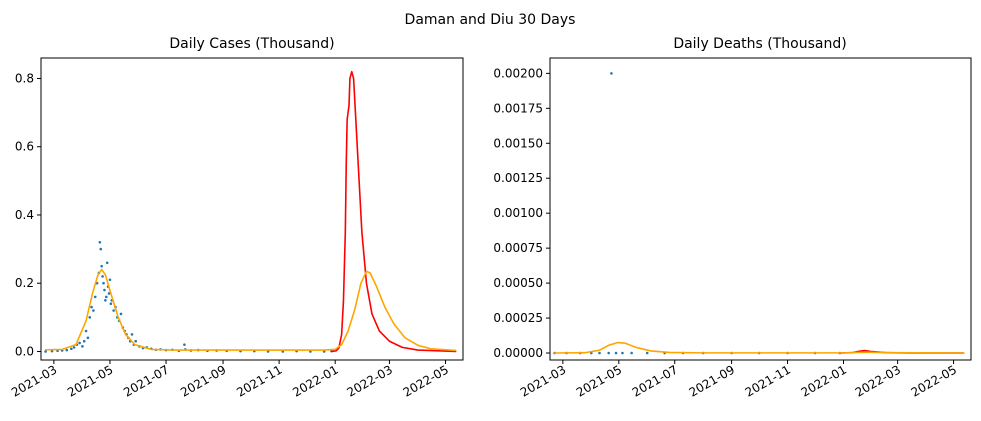 This screenshot has height=421, width=981. Describe the element at coordinates (518, 73) in the screenshot. I see `daily-deaths-ytick-label: 0.00200` at that location.